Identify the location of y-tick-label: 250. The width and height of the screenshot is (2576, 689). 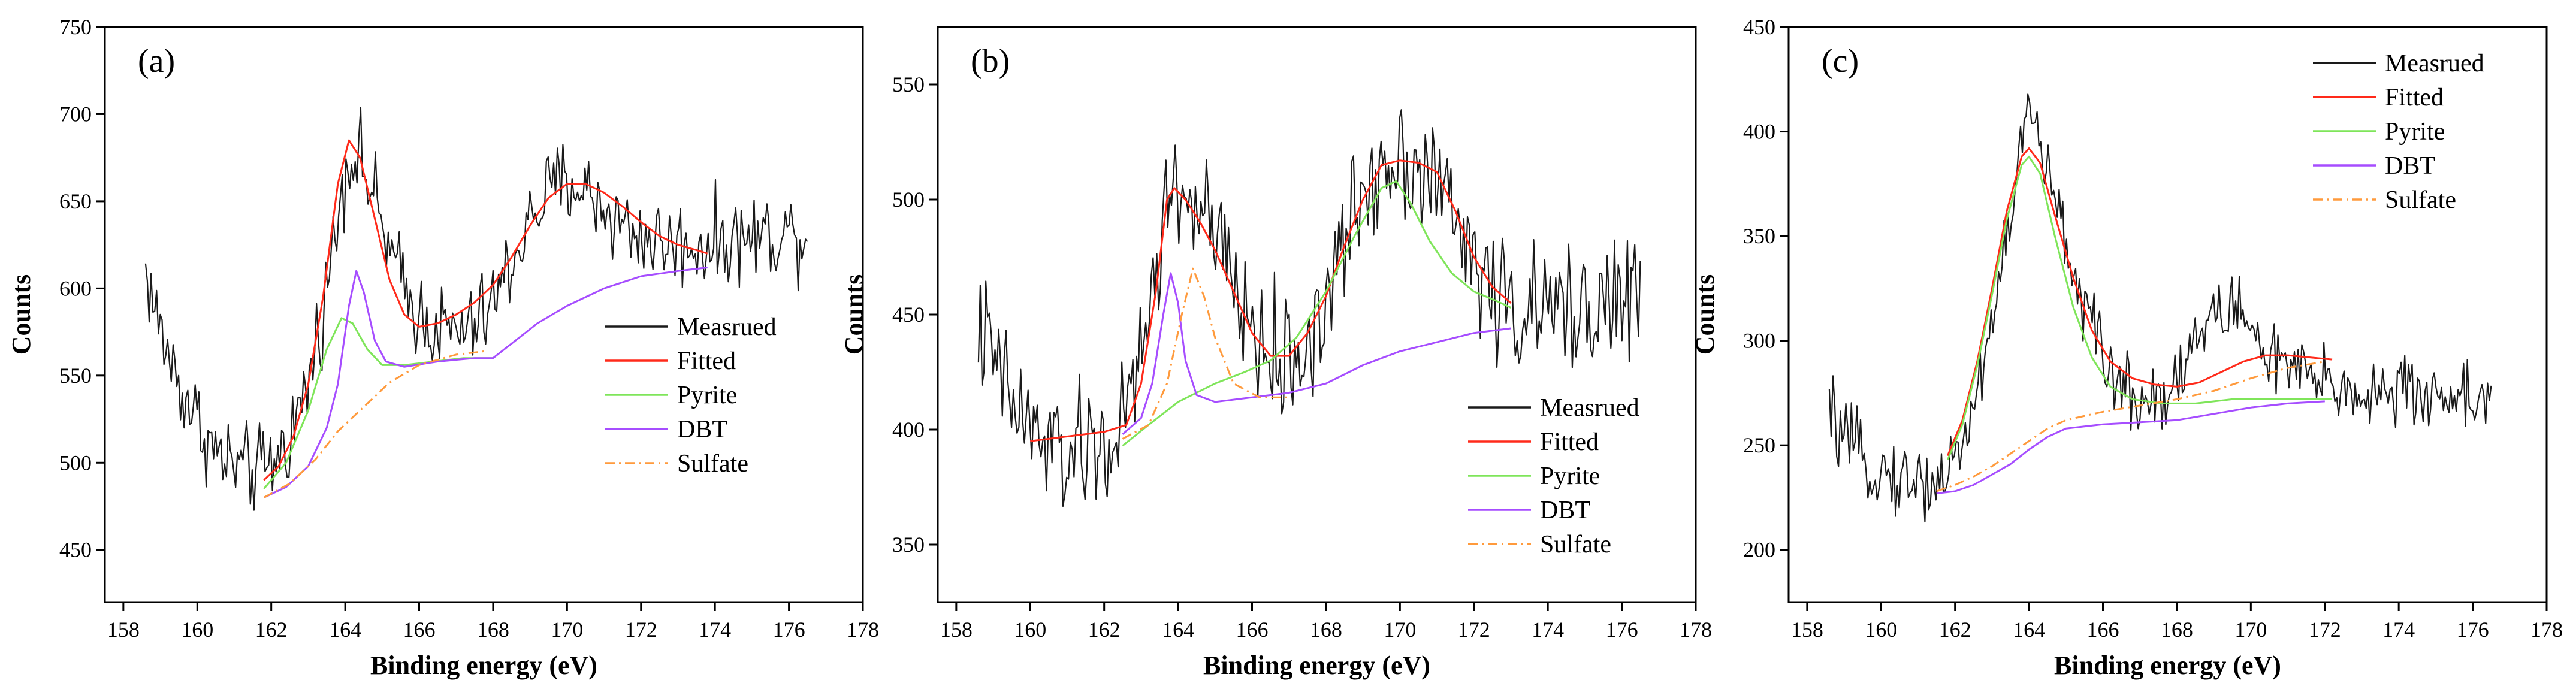
(1759, 445).